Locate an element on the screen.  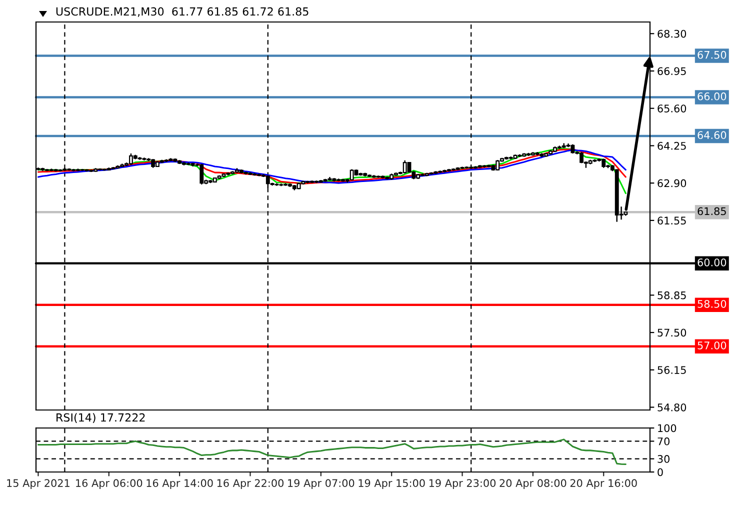
y-tick-label: 56.15 is located at coordinates (672, 370).